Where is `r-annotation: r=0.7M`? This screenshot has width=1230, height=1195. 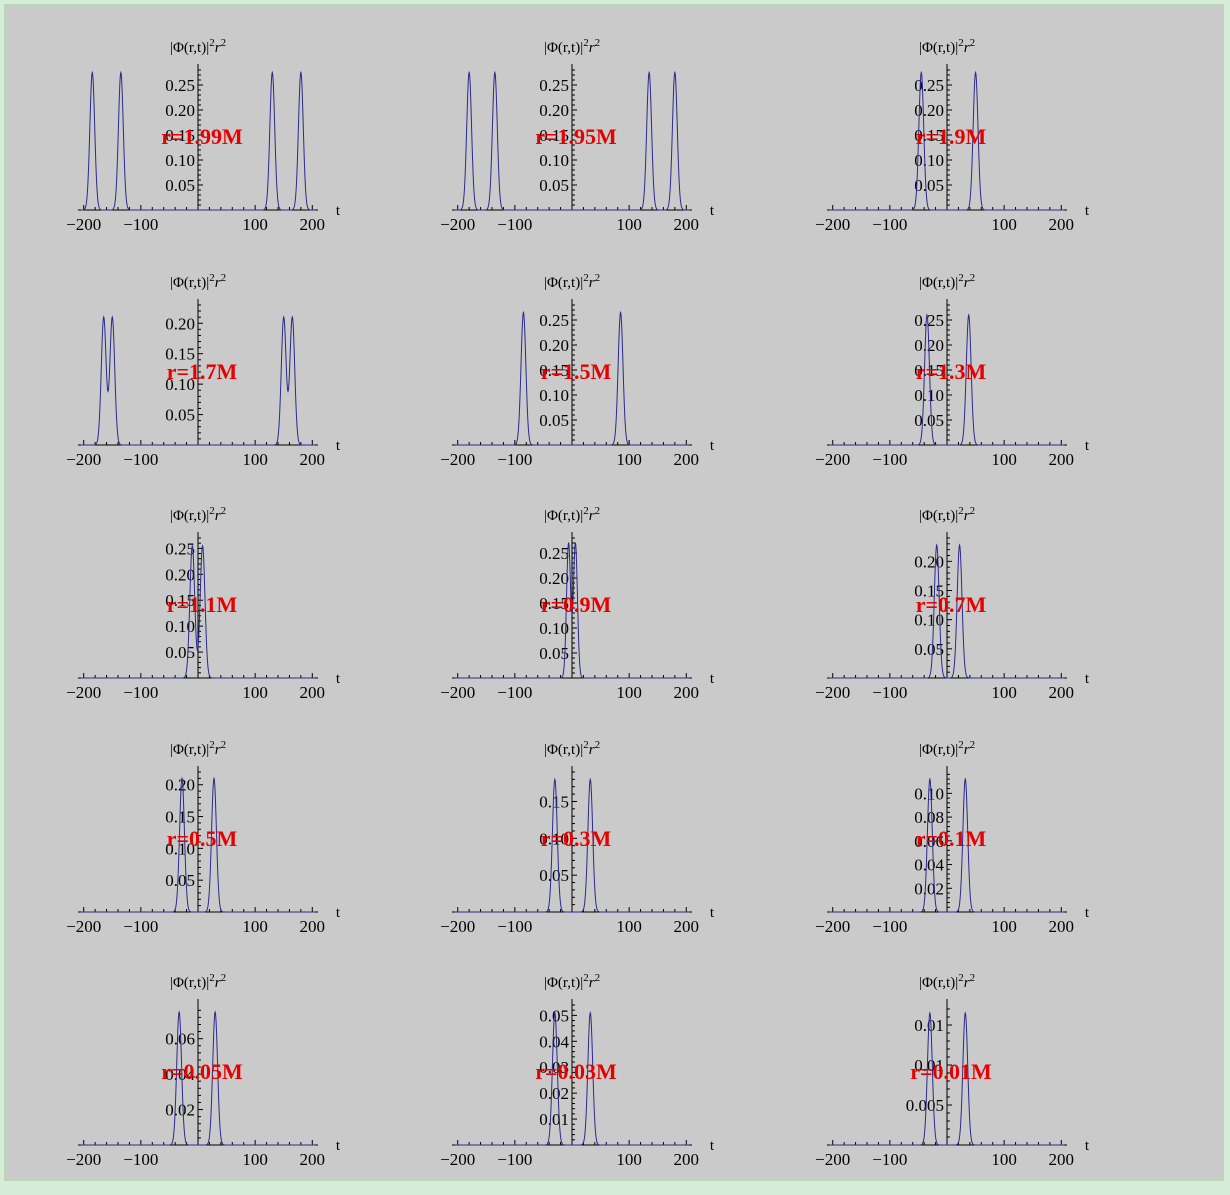
r-annotation: r=0.7M is located at coordinates (951, 604).